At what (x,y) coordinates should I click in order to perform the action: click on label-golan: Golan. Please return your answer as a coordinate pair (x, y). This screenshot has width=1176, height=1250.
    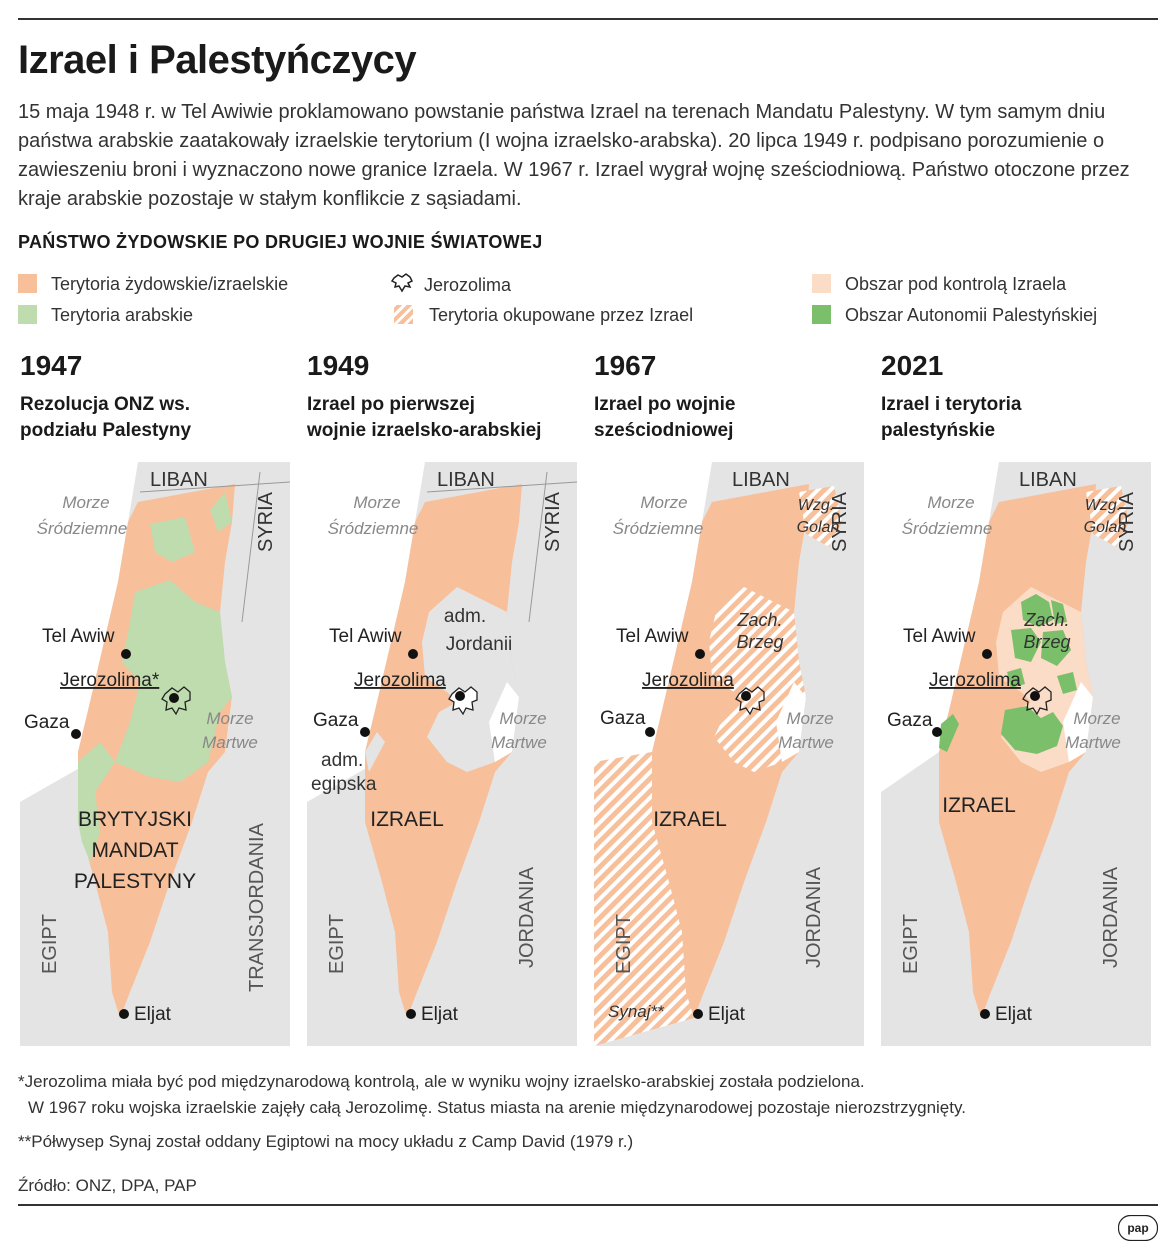
    Looking at the image, I should click on (818, 527).